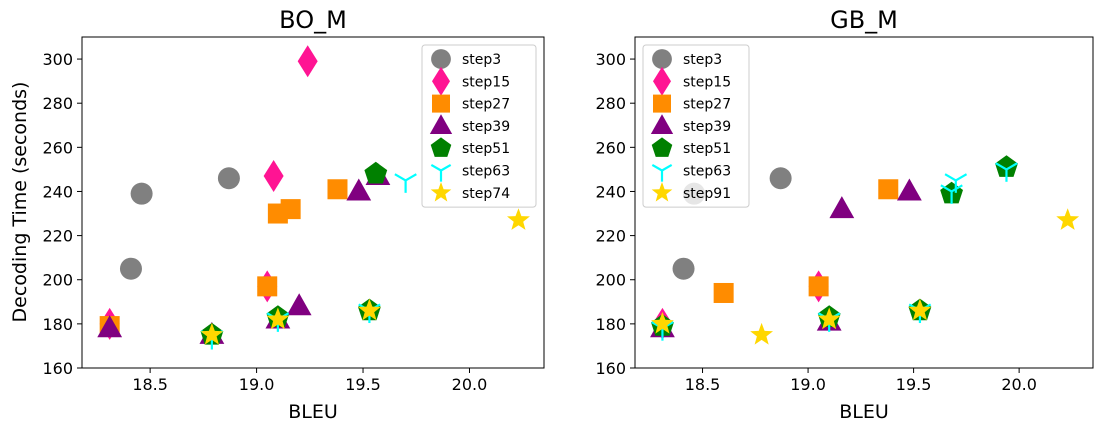  Describe the element at coordinates (707, 194) in the screenshot. I see `legend-label-step91: step91` at that location.